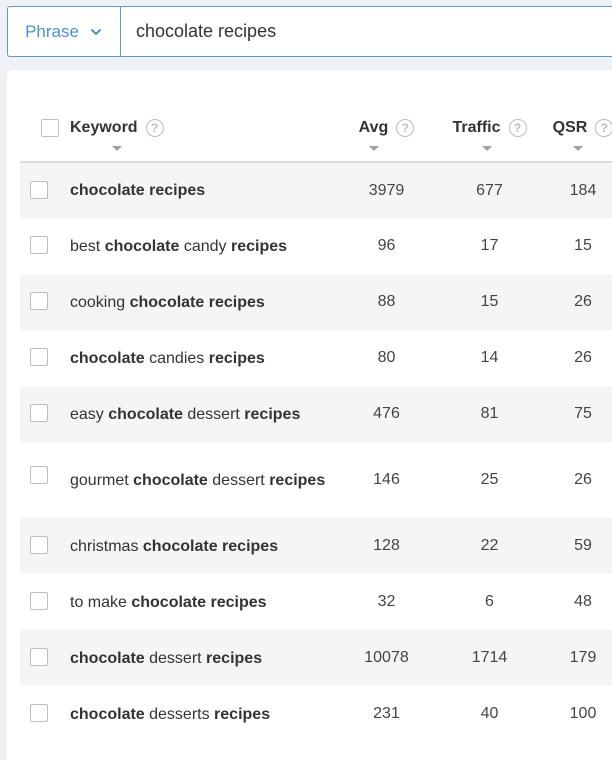  I want to click on search-mode-dropdown: Phrase, so click(63, 31).